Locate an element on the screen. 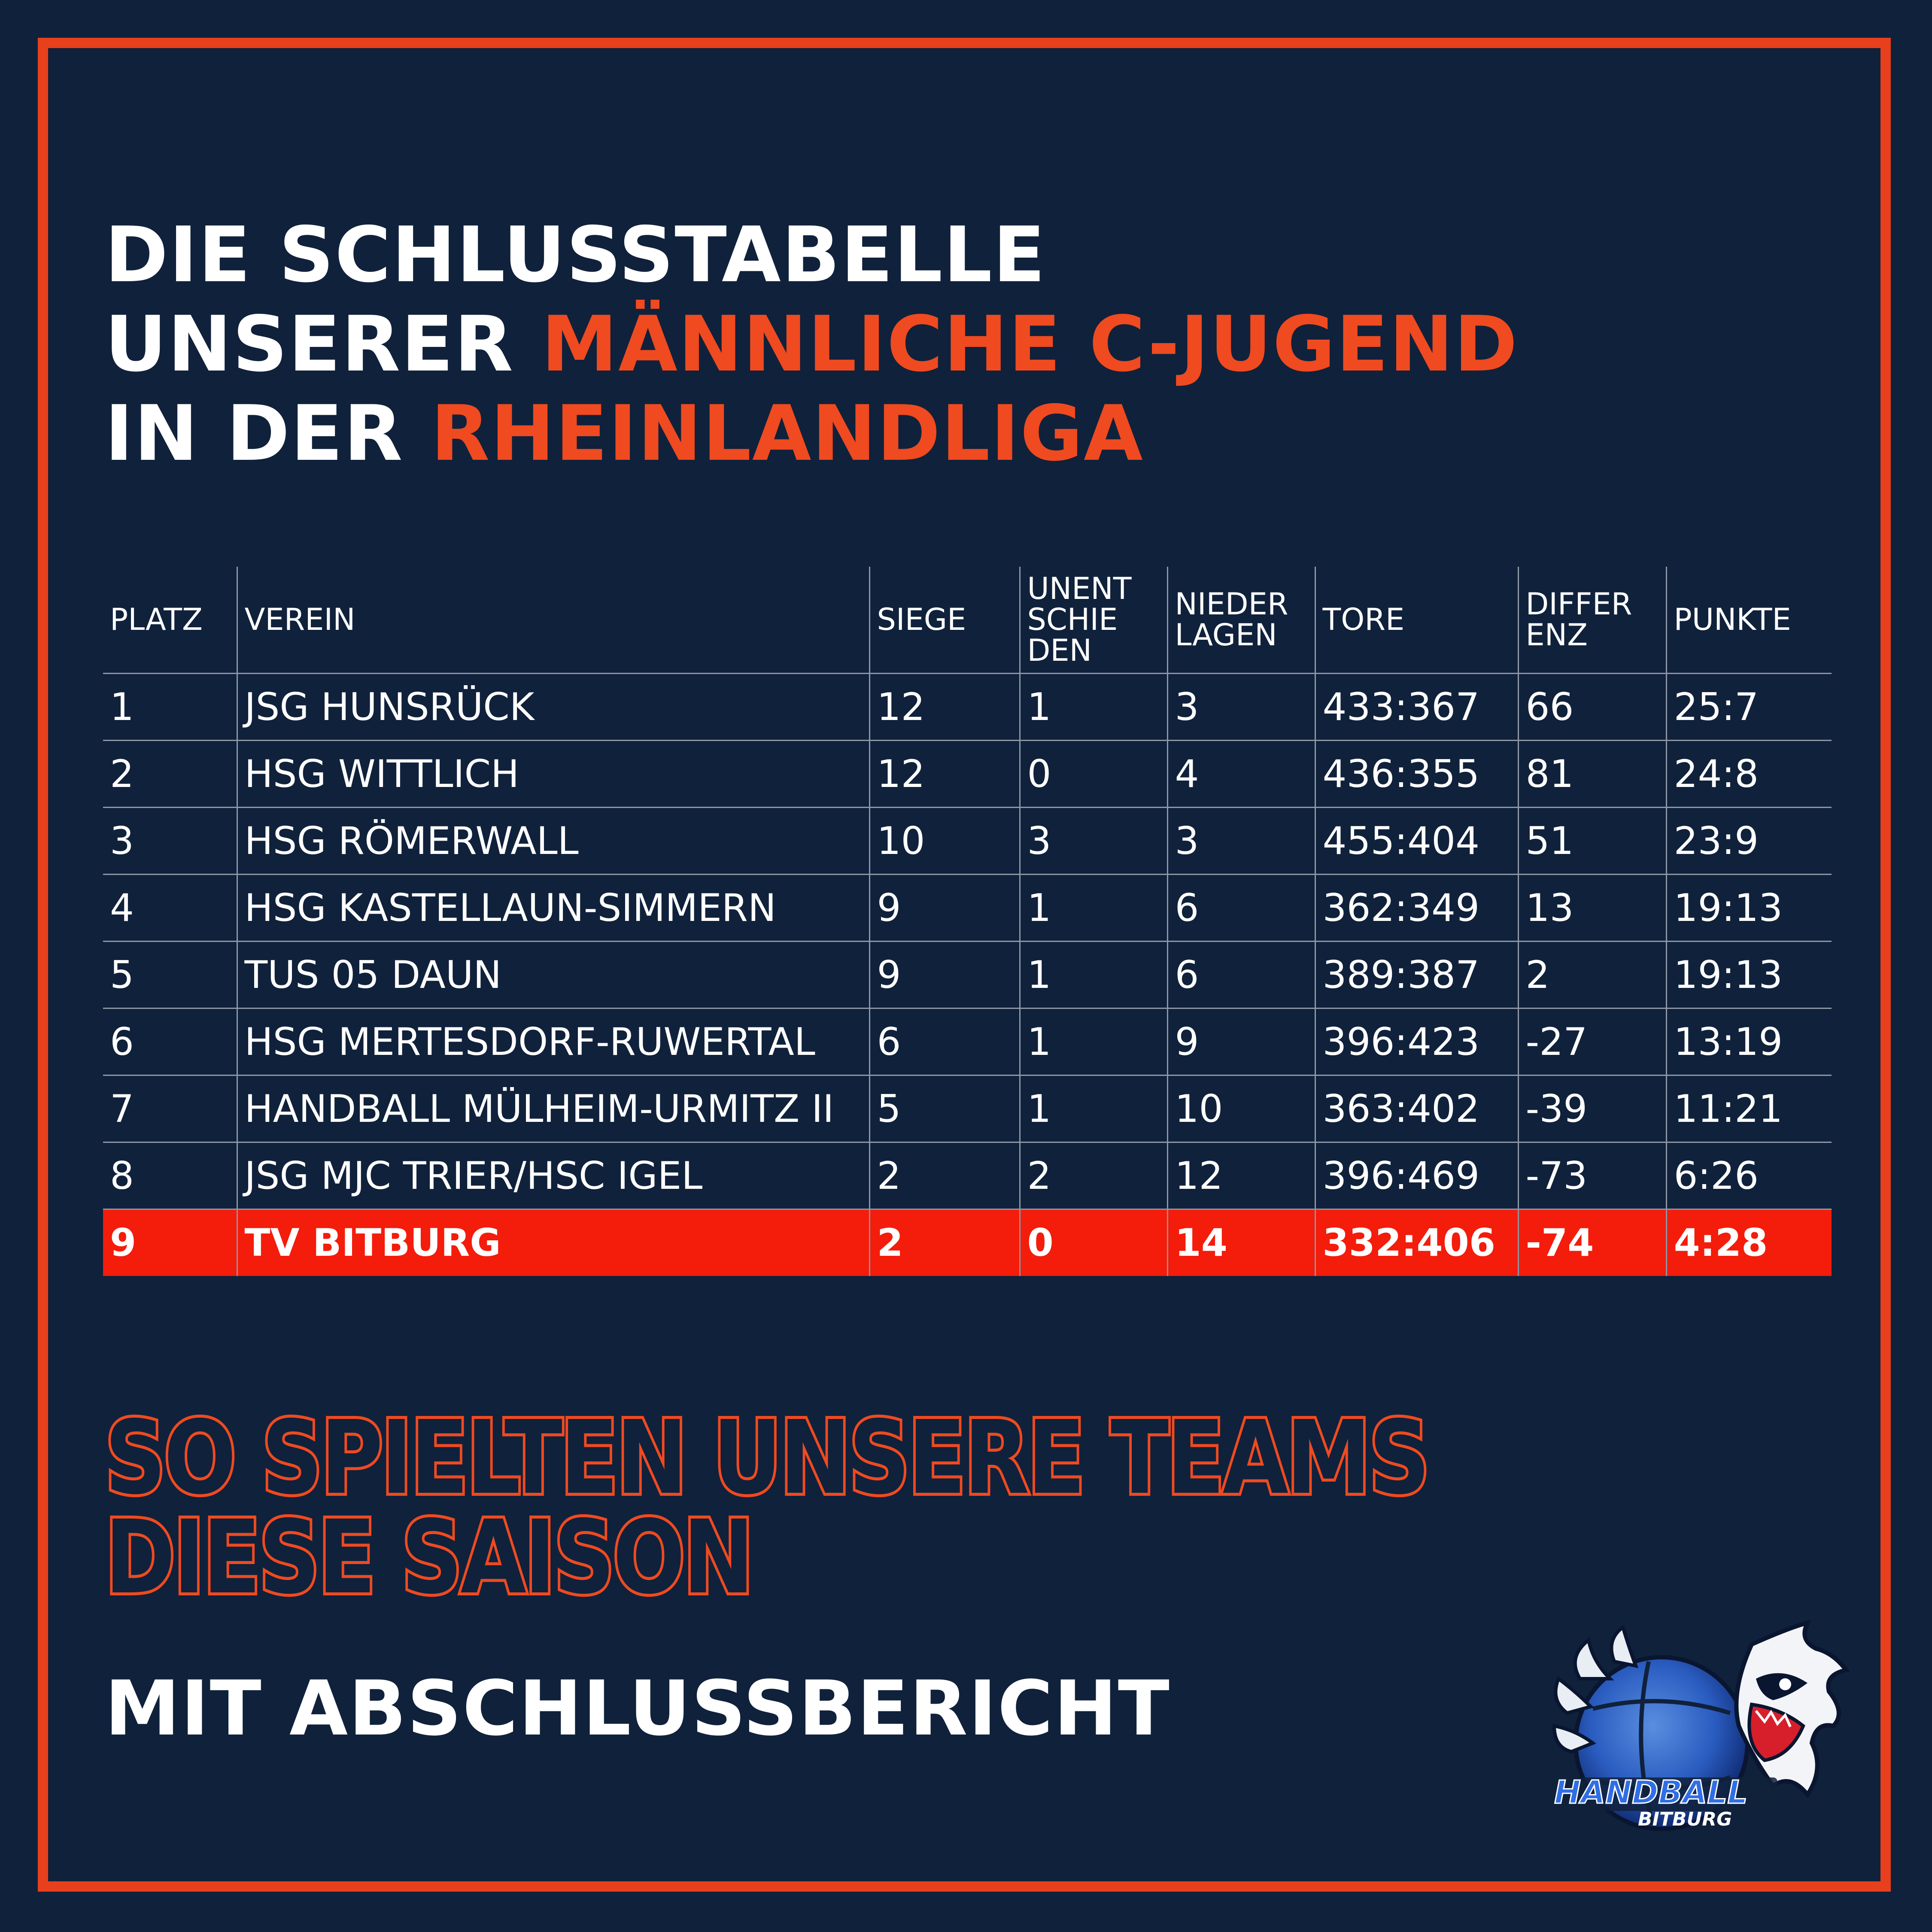  cell-verein: JSG MJC Trier/HSC Igel is located at coordinates (552, 1176).